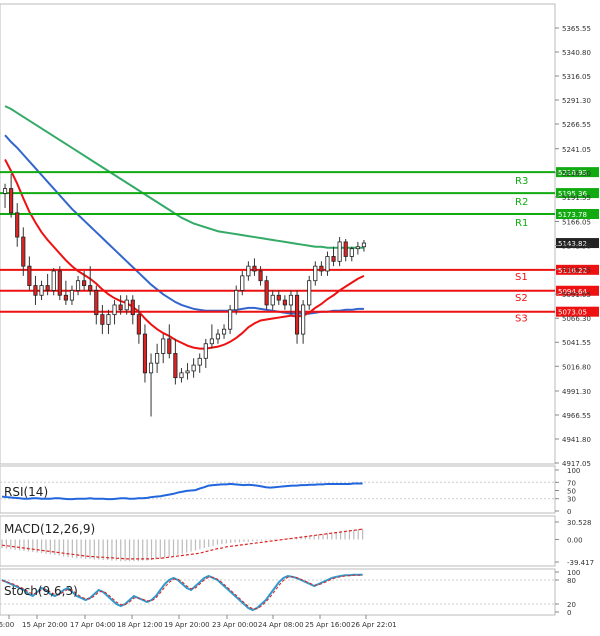 The image size is (600, 636). I want to click on ema-long-line, so click(184, 177).